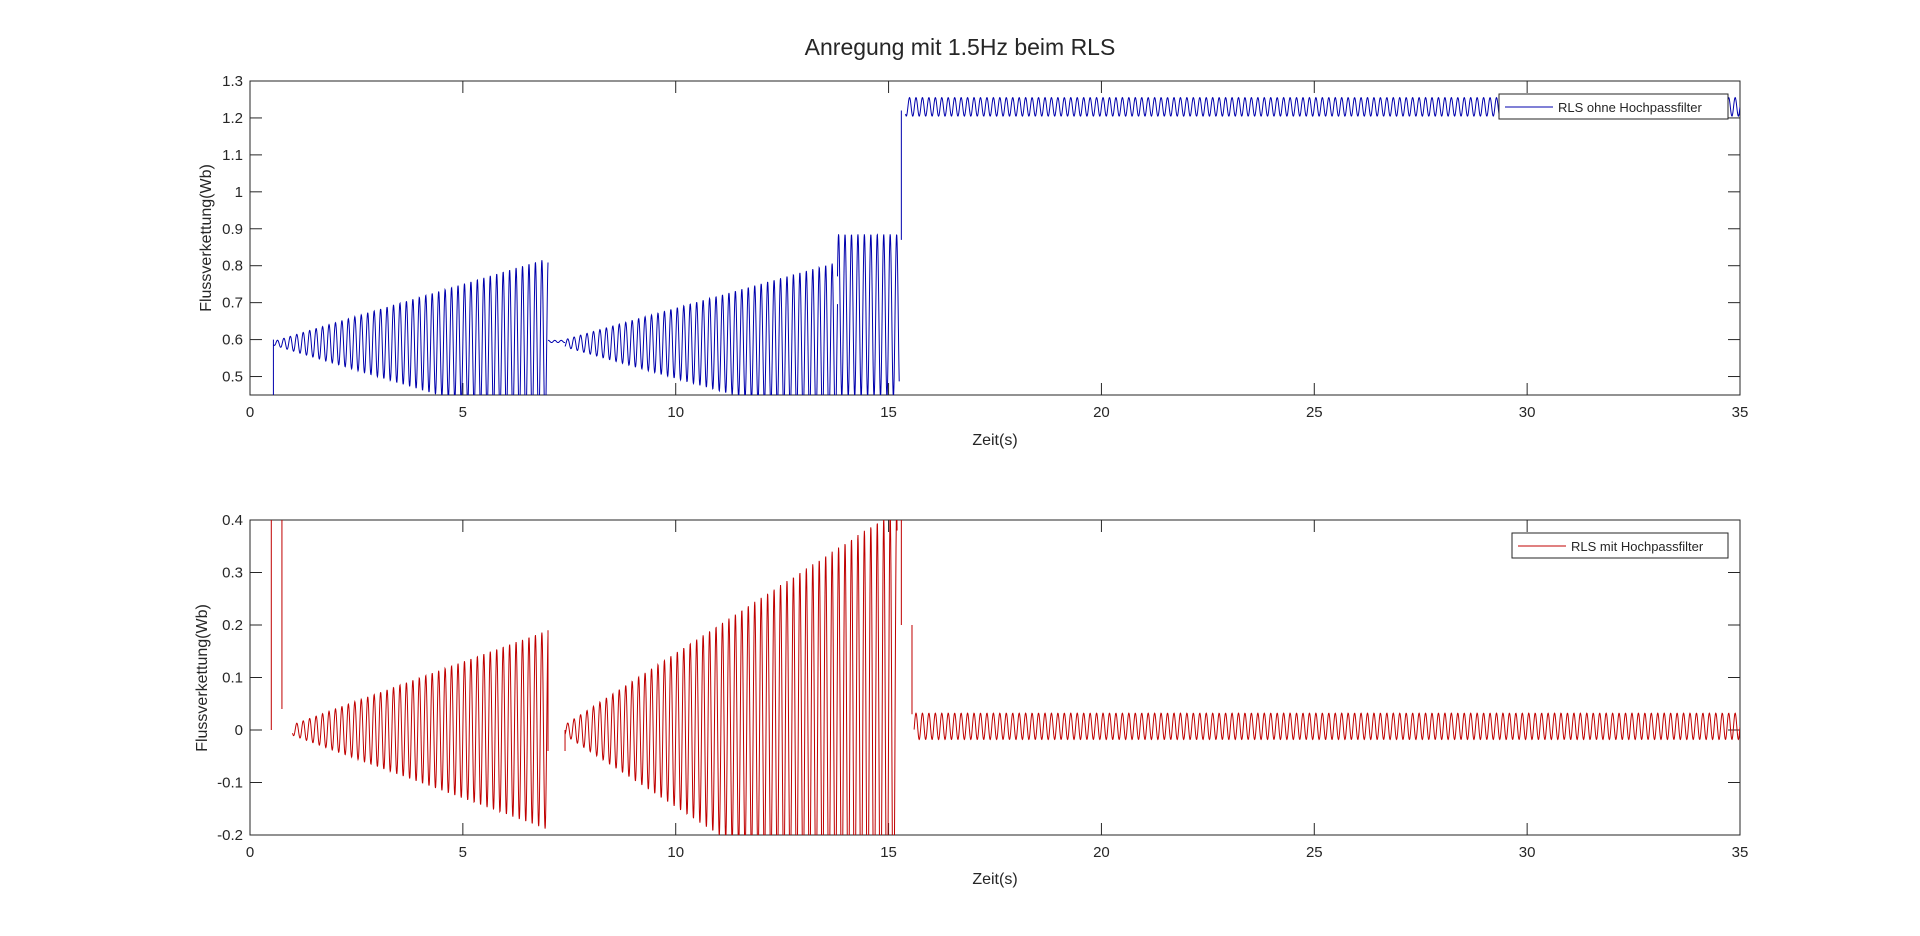 The width and height of the screenshot is (1920, 936). Describe the element at coordinates (463, 412) in the screenshot. I see `top-x-tick-label: 5` at that location.